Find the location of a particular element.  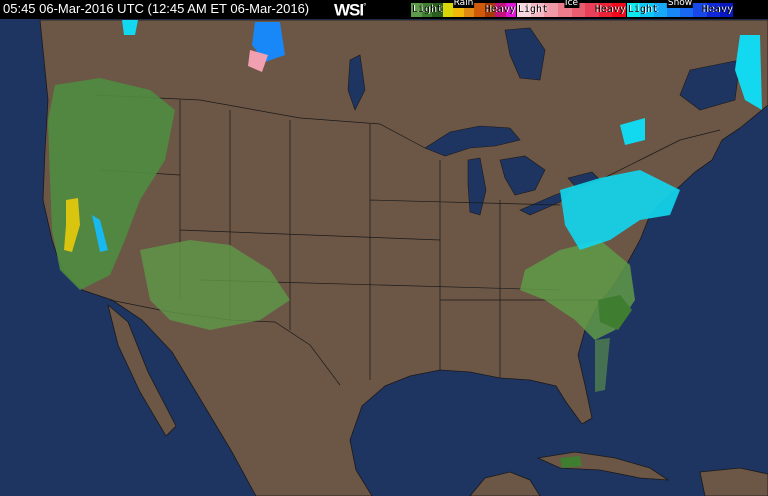

wsi-logo: WSI° is located at coordinates (350, 10).